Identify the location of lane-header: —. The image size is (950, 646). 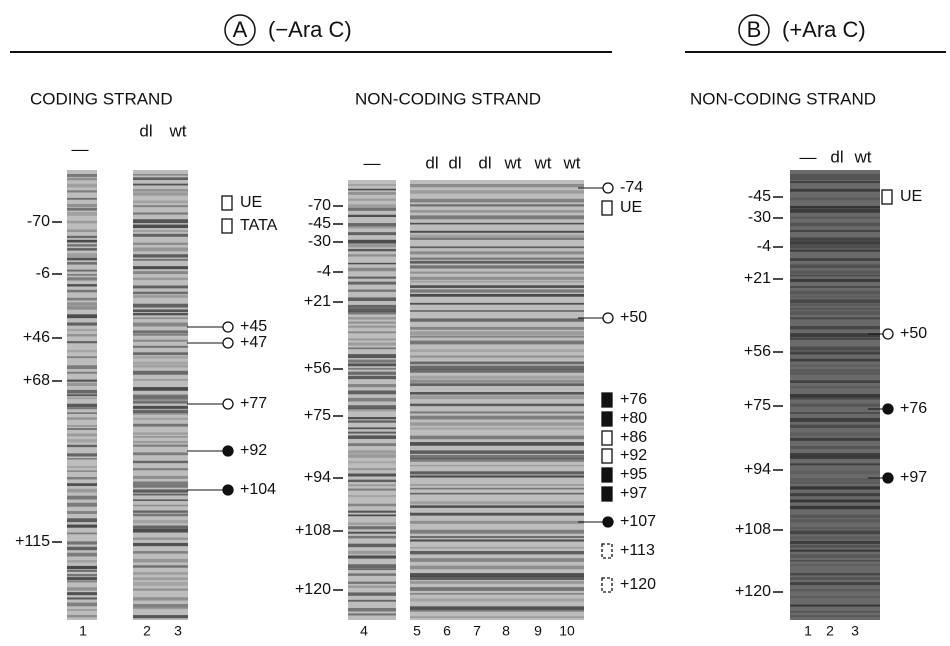
(80, 148).